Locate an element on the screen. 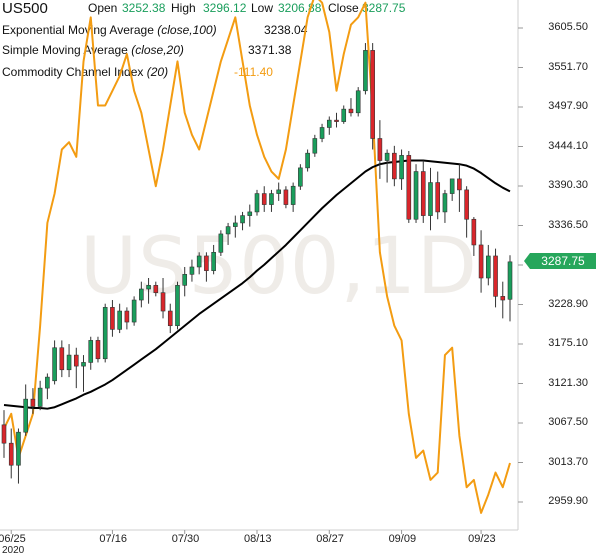 Image resolution: width=600 pixels, height=558 pixels. sma-params: (close,20) is located at coordinates (157, 50).